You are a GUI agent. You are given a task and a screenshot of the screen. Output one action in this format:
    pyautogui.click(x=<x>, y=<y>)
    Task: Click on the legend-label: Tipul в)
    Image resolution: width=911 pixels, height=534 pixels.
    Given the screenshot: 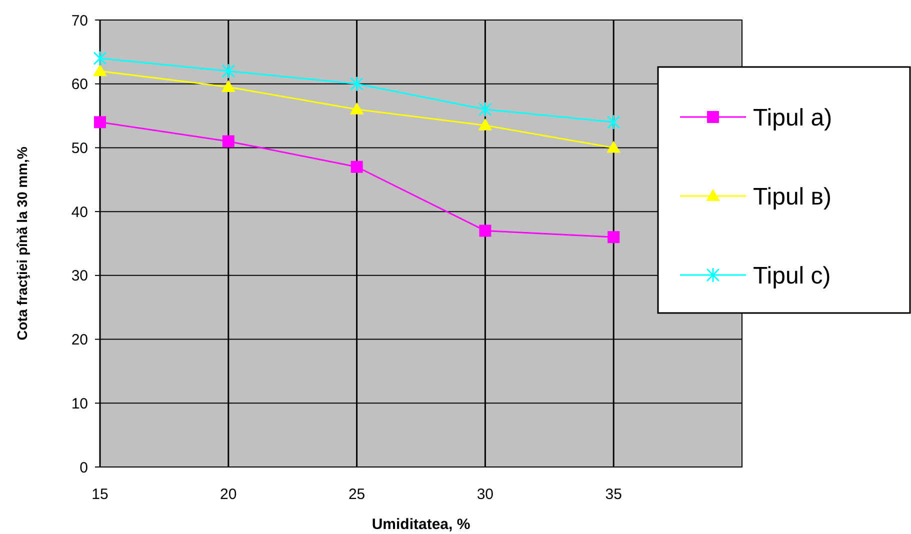 What is the action you would take?
    pyautogui.click(x=792, y=196)
    